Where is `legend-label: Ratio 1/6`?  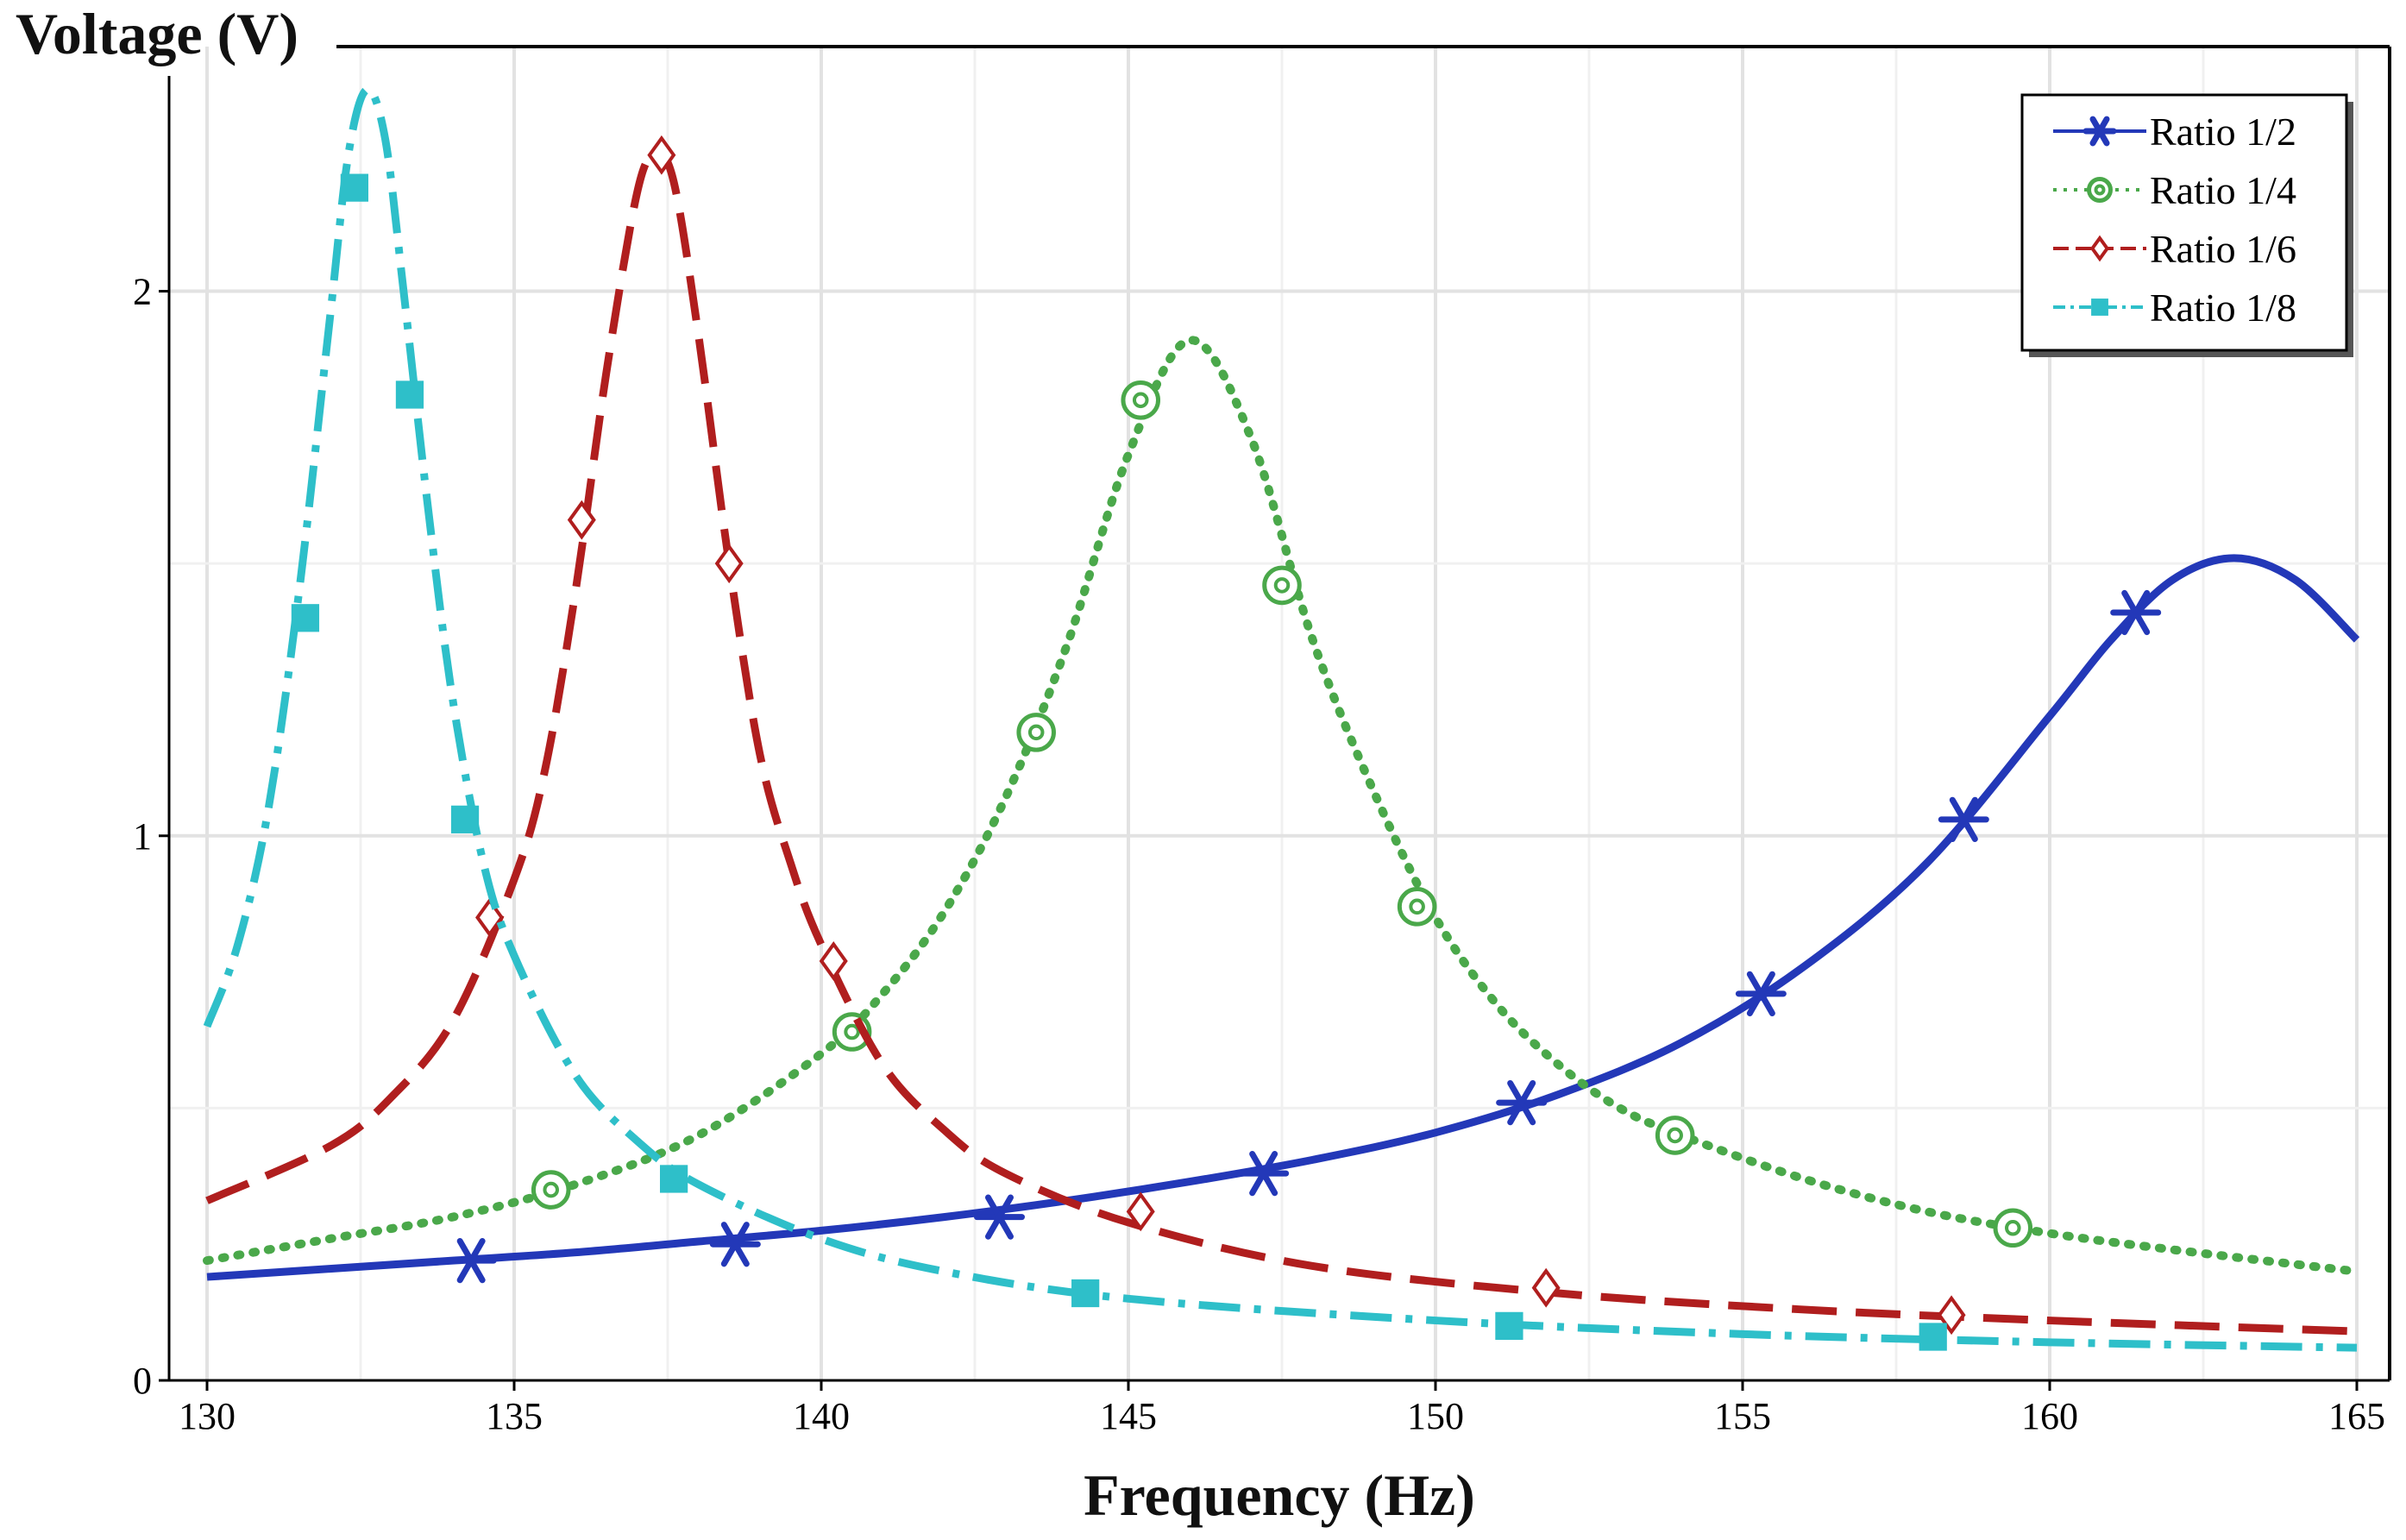 legend-label: Ratio 1/6 is located at coordinates (2223, 249).